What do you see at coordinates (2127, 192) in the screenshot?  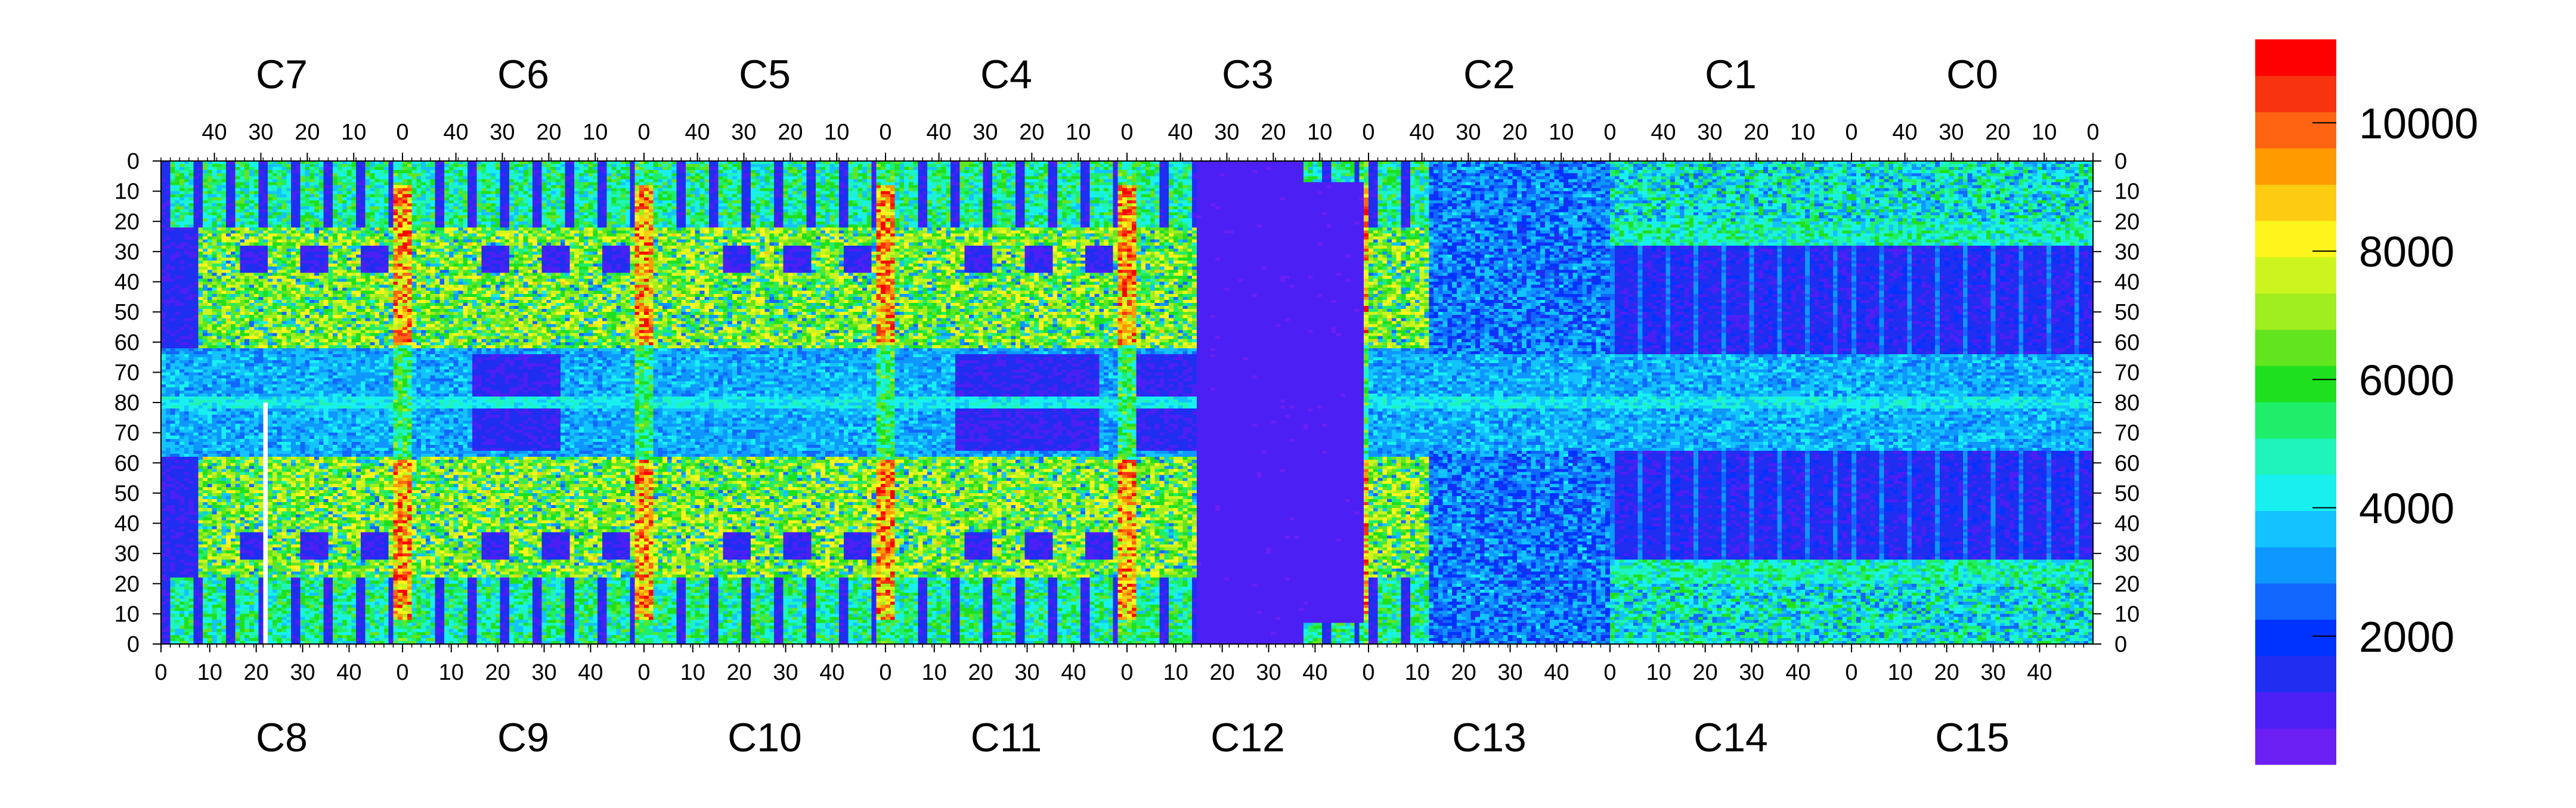 I see `right-tick-label: 10` at bounding box center [2127, 192].